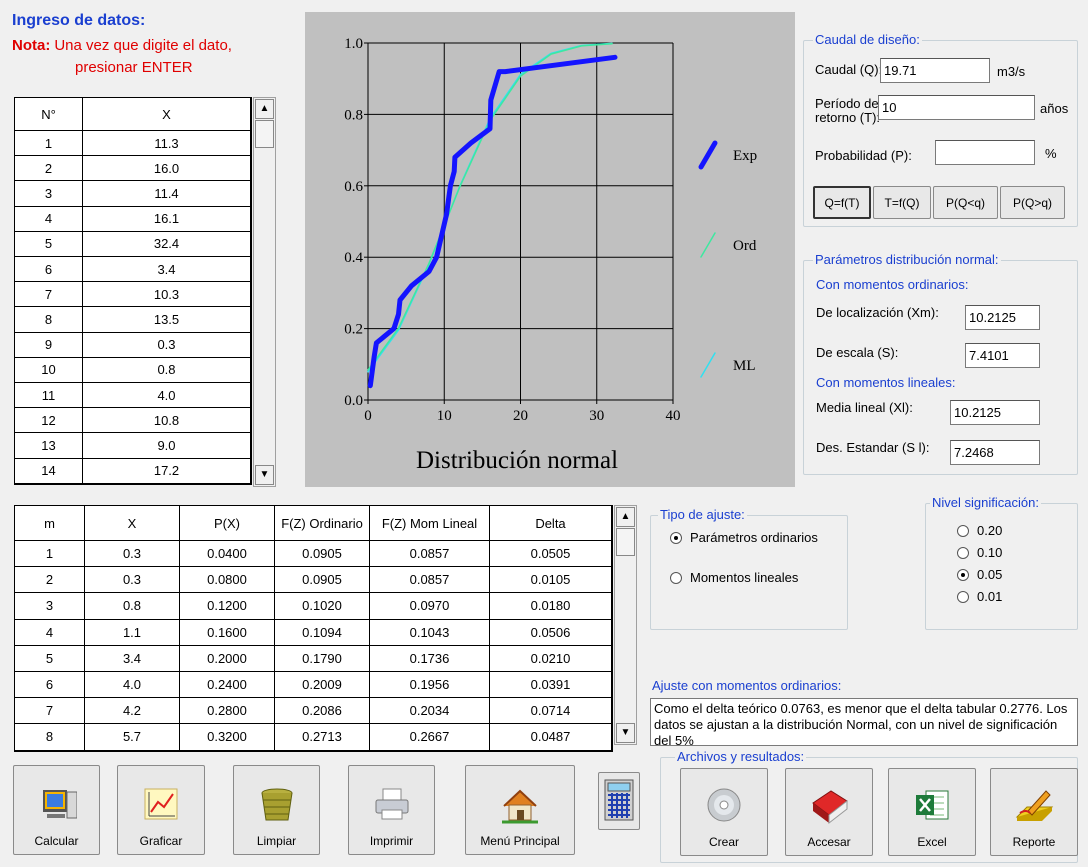 This screenshot has height=867, width=1088. What do you see at coordinates (353, 44) in the screenshot?
I see `y-tick-label: 1.0` at bounding box center [353, 44].